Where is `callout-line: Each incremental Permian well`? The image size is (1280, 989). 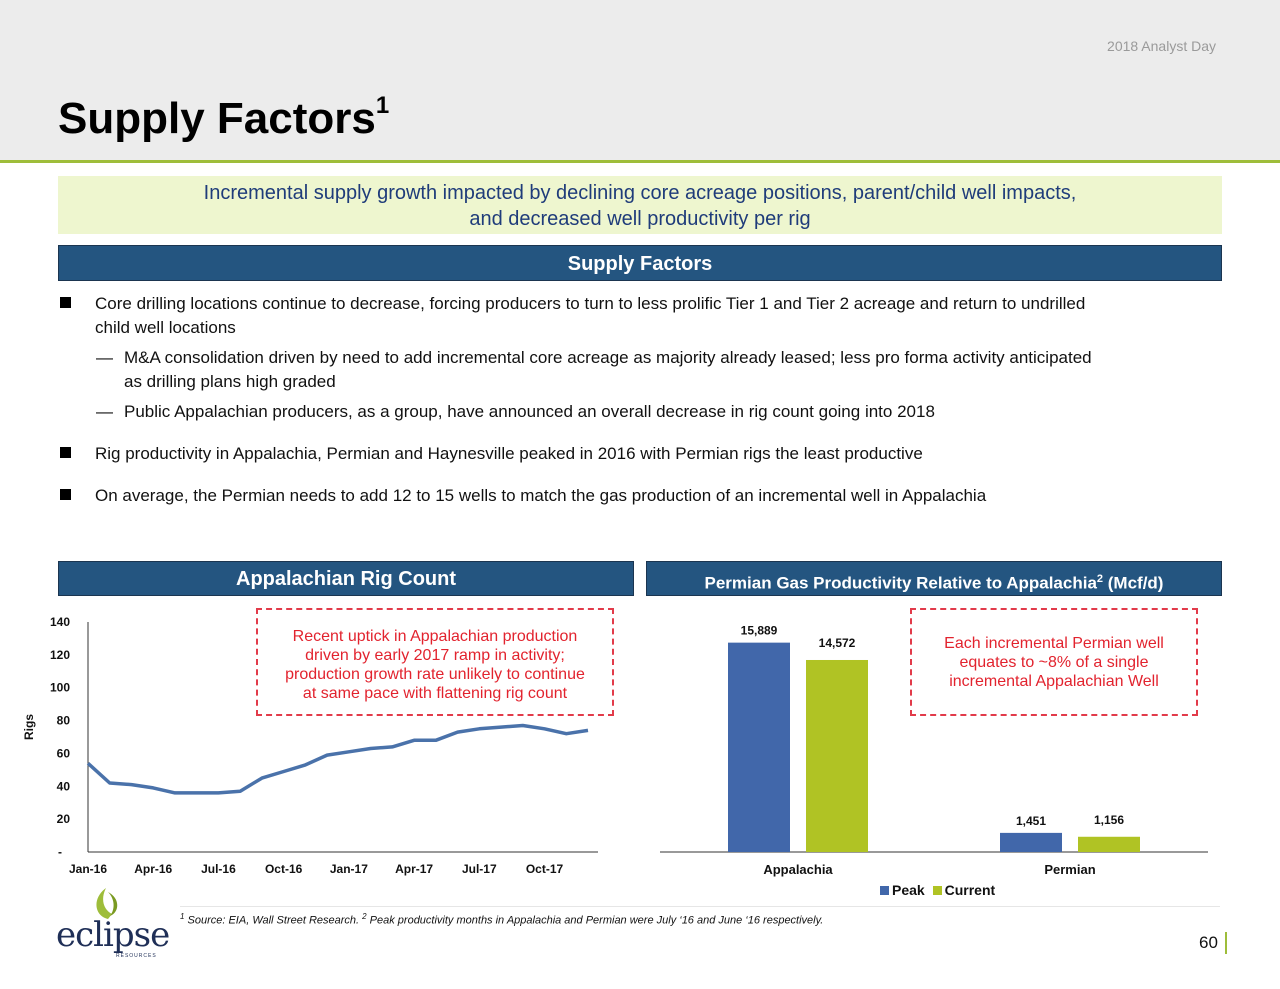 callout-line: Each incremental Permian well is located at coordinates (1054, 643).